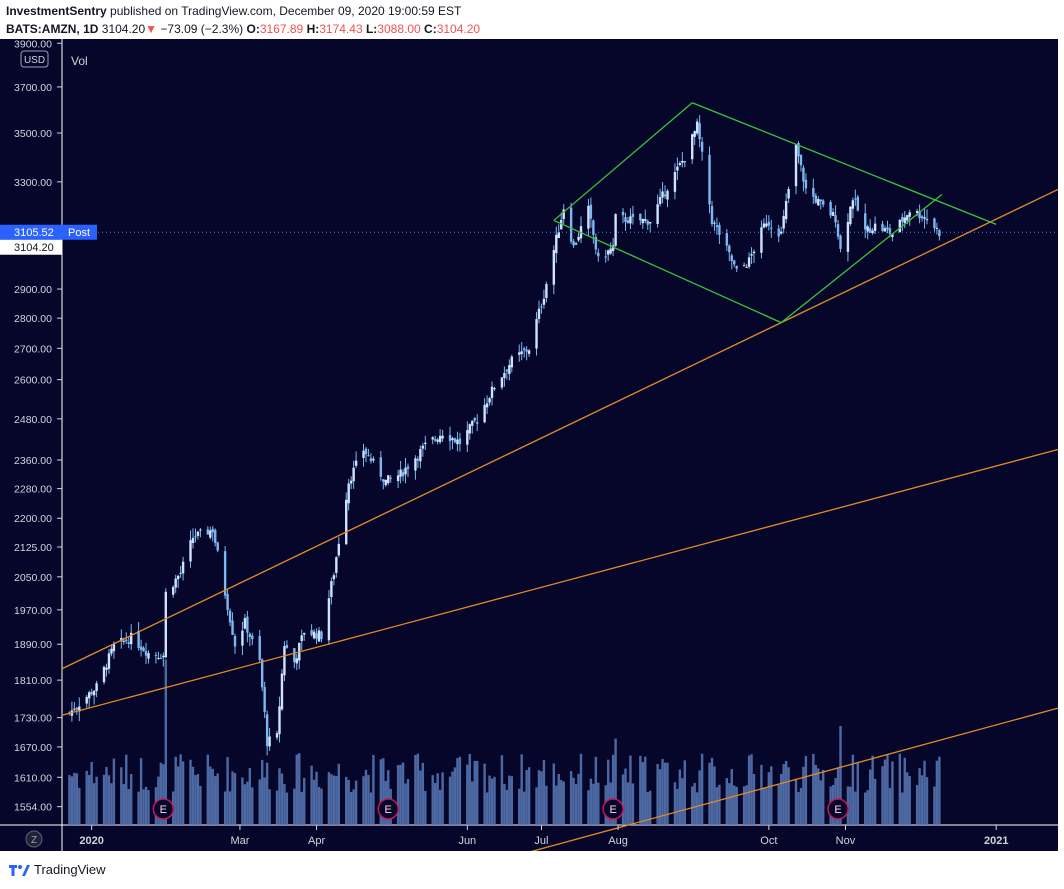 The image size is (1064, 889). Describe the element at coordinates (33, 290) in the screenshot. I see `y-tick-label: 2900.00` at that location.